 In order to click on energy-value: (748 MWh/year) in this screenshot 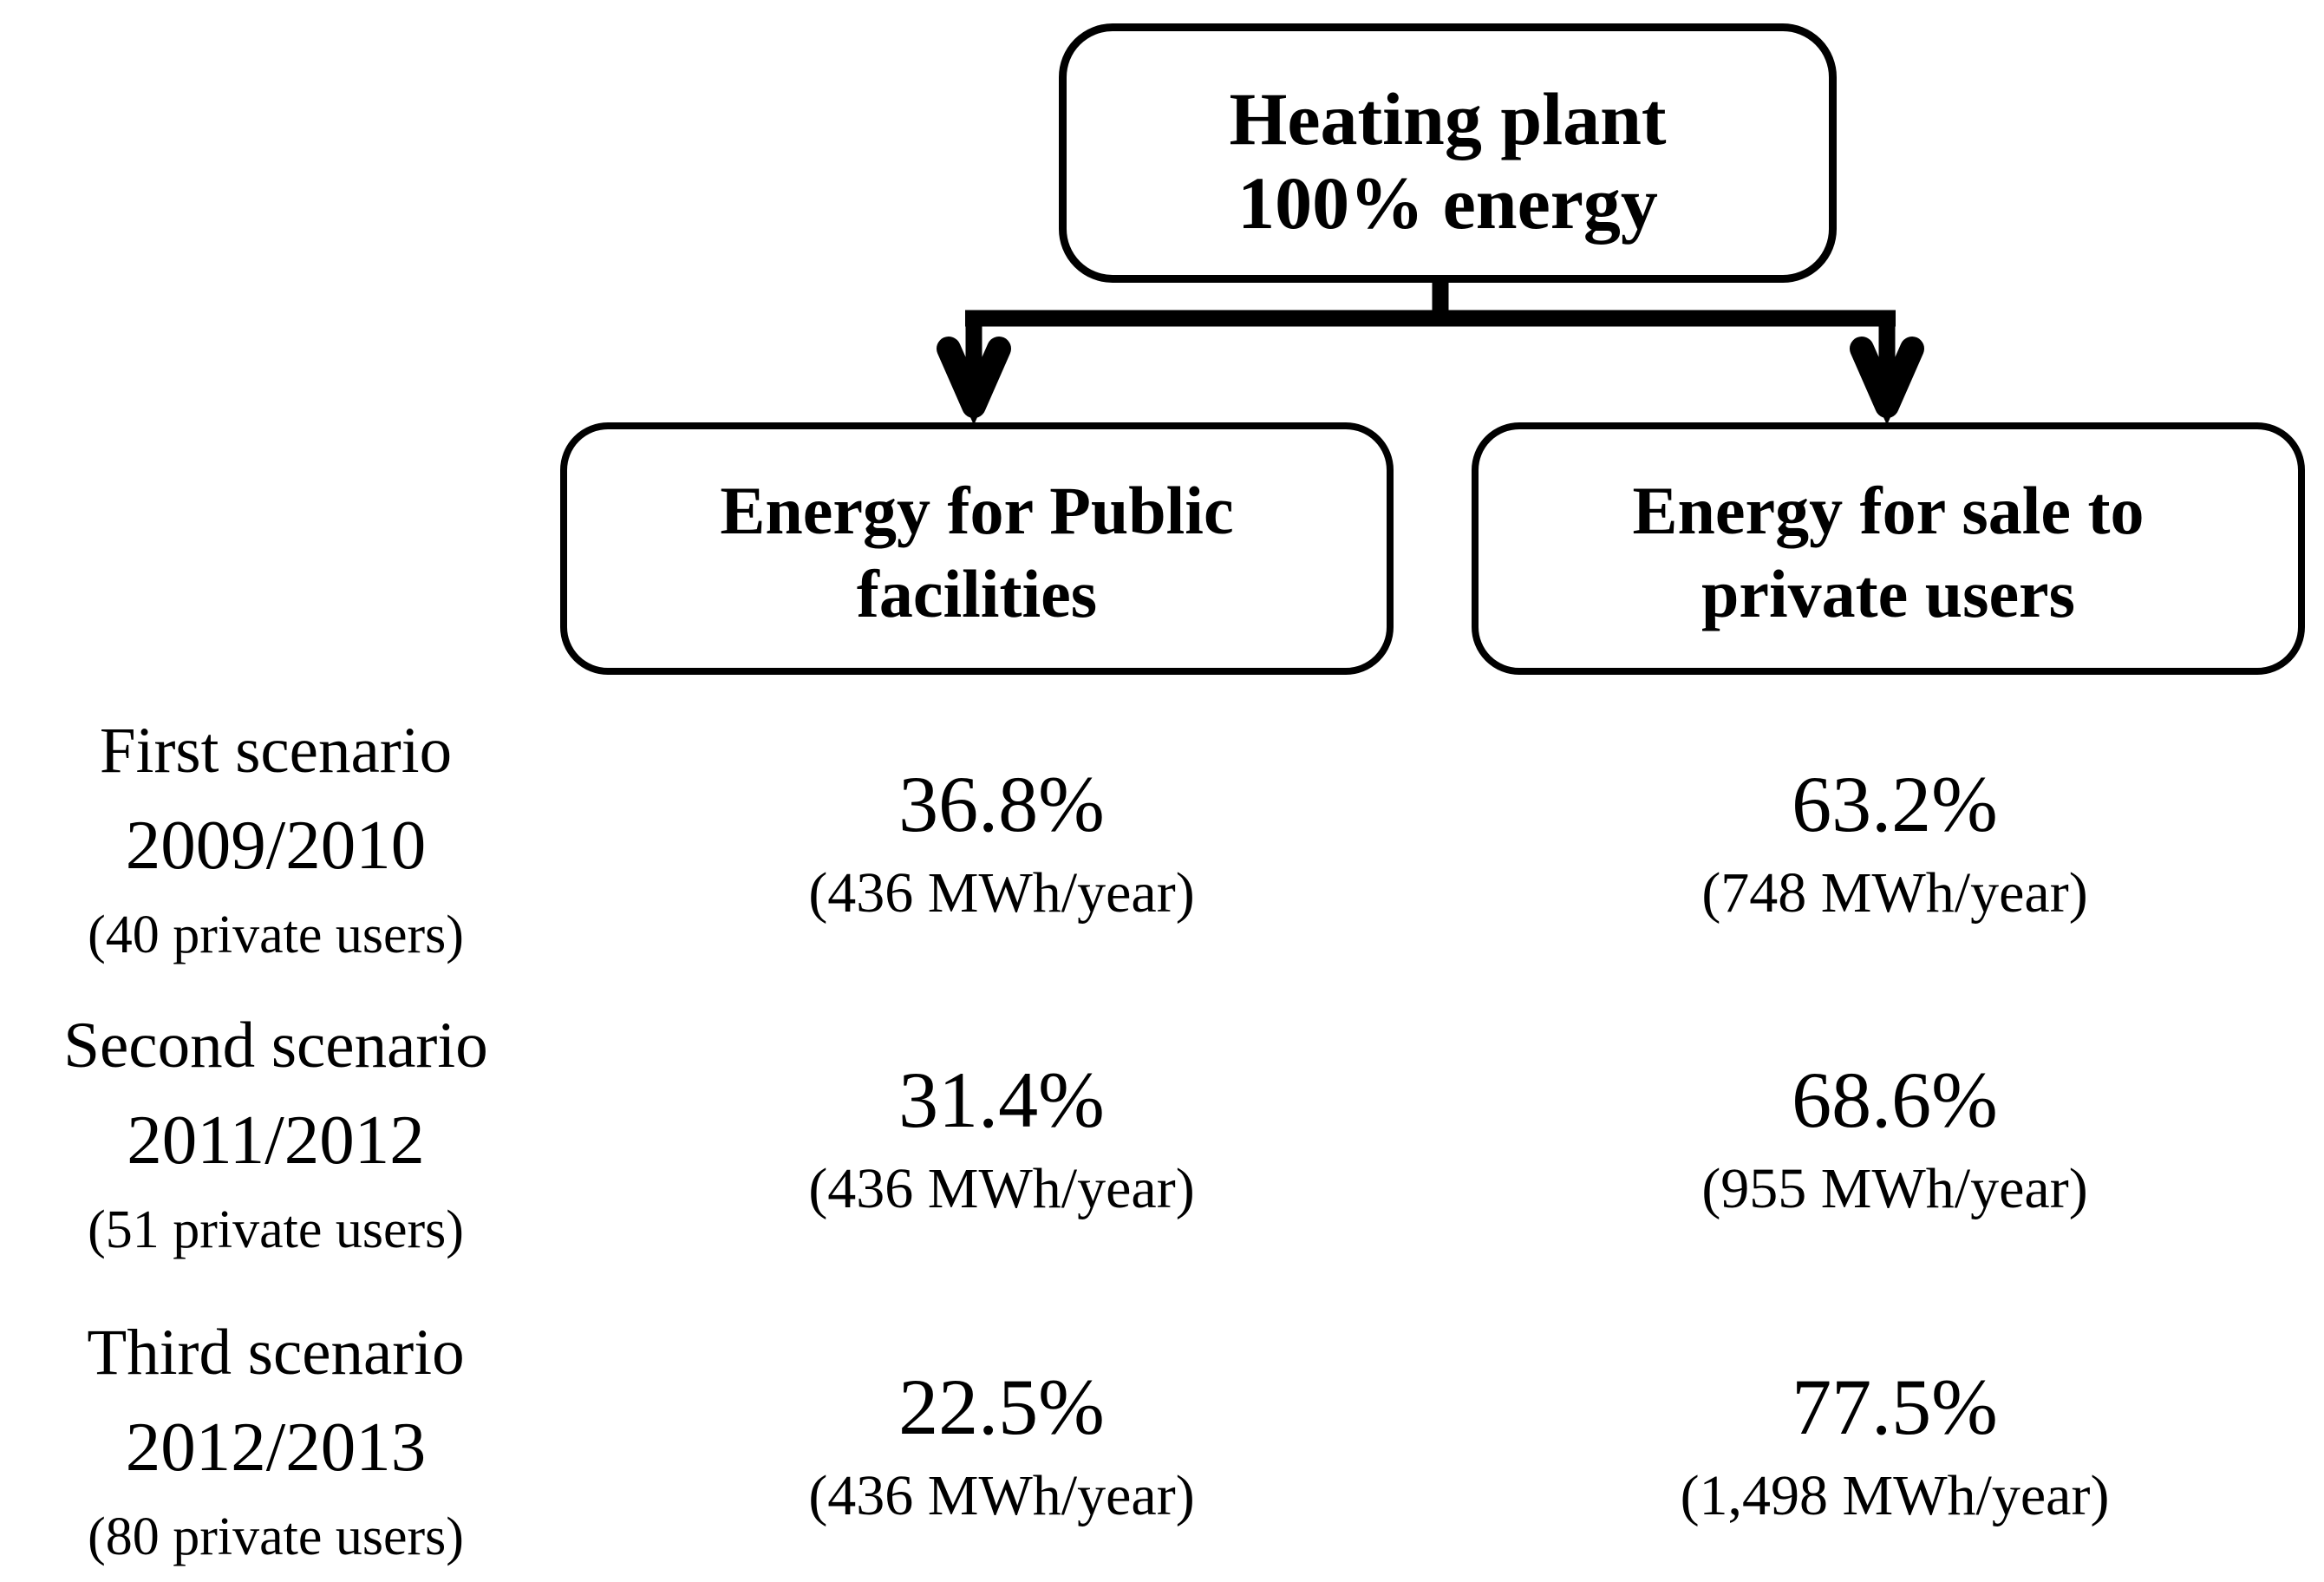, I will do `click(1895, 893)`.